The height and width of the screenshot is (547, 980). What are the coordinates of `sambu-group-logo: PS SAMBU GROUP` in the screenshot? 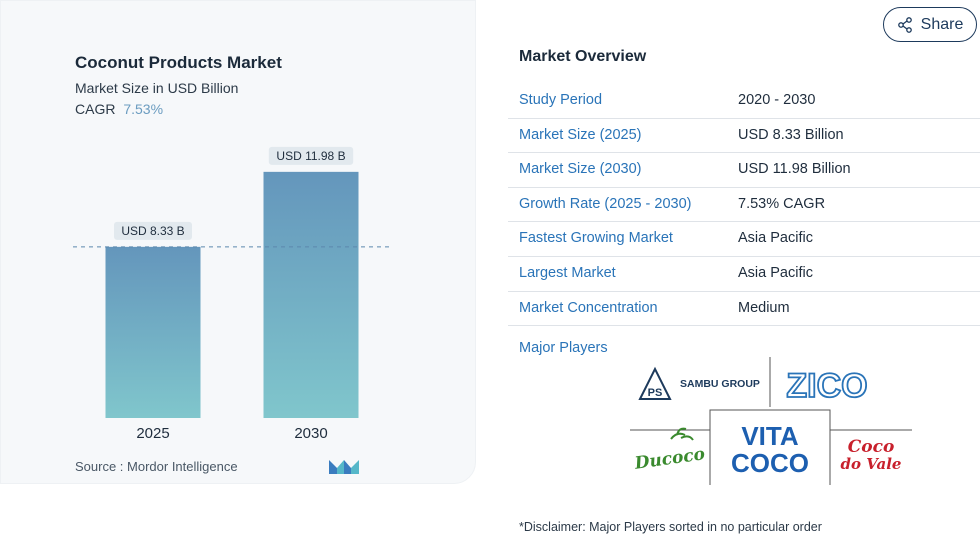 It's located at (699, 383).